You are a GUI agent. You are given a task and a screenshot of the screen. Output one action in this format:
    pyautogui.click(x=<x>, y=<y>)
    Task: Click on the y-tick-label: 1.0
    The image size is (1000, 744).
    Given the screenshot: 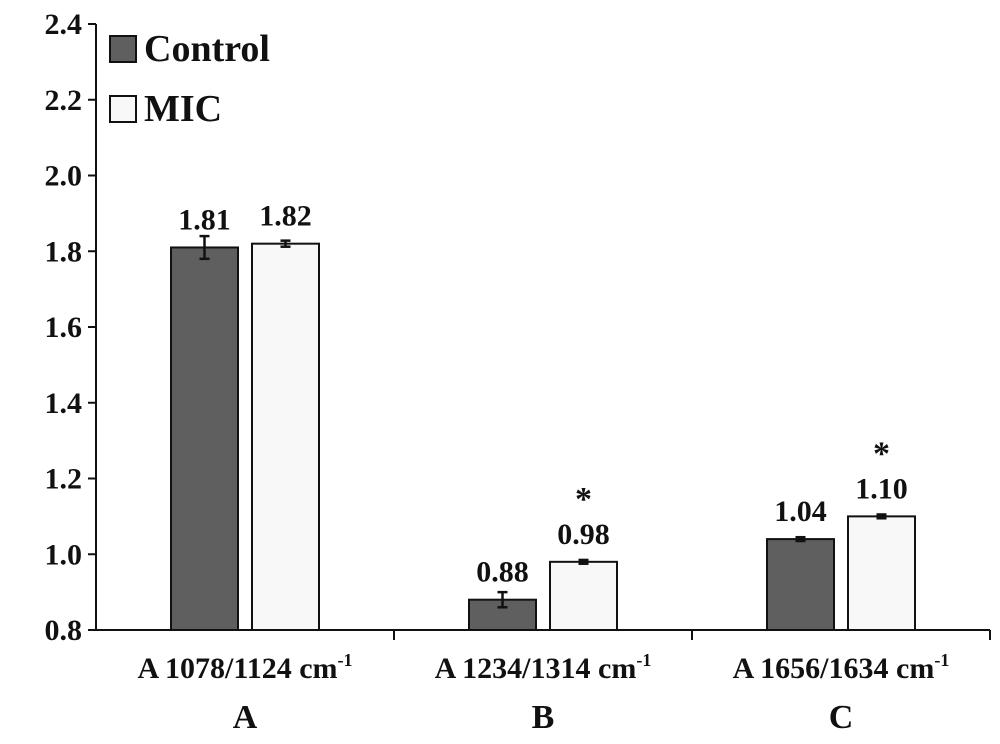 What is the action you would take?
    pyautogui.click(x=64, y=554)
    